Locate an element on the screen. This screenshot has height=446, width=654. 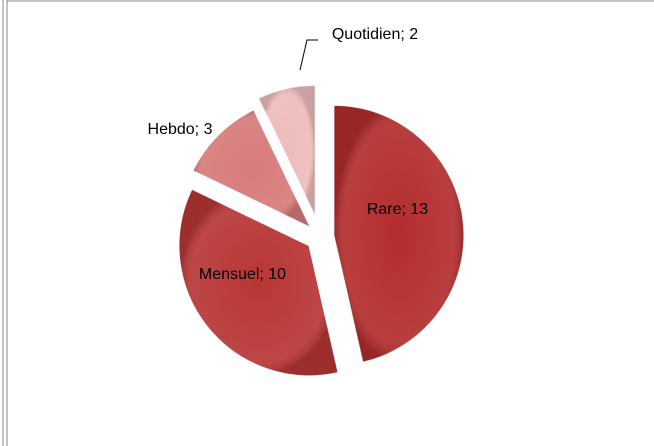
slice-group: Mensuel is located at coordinates (258, 282).